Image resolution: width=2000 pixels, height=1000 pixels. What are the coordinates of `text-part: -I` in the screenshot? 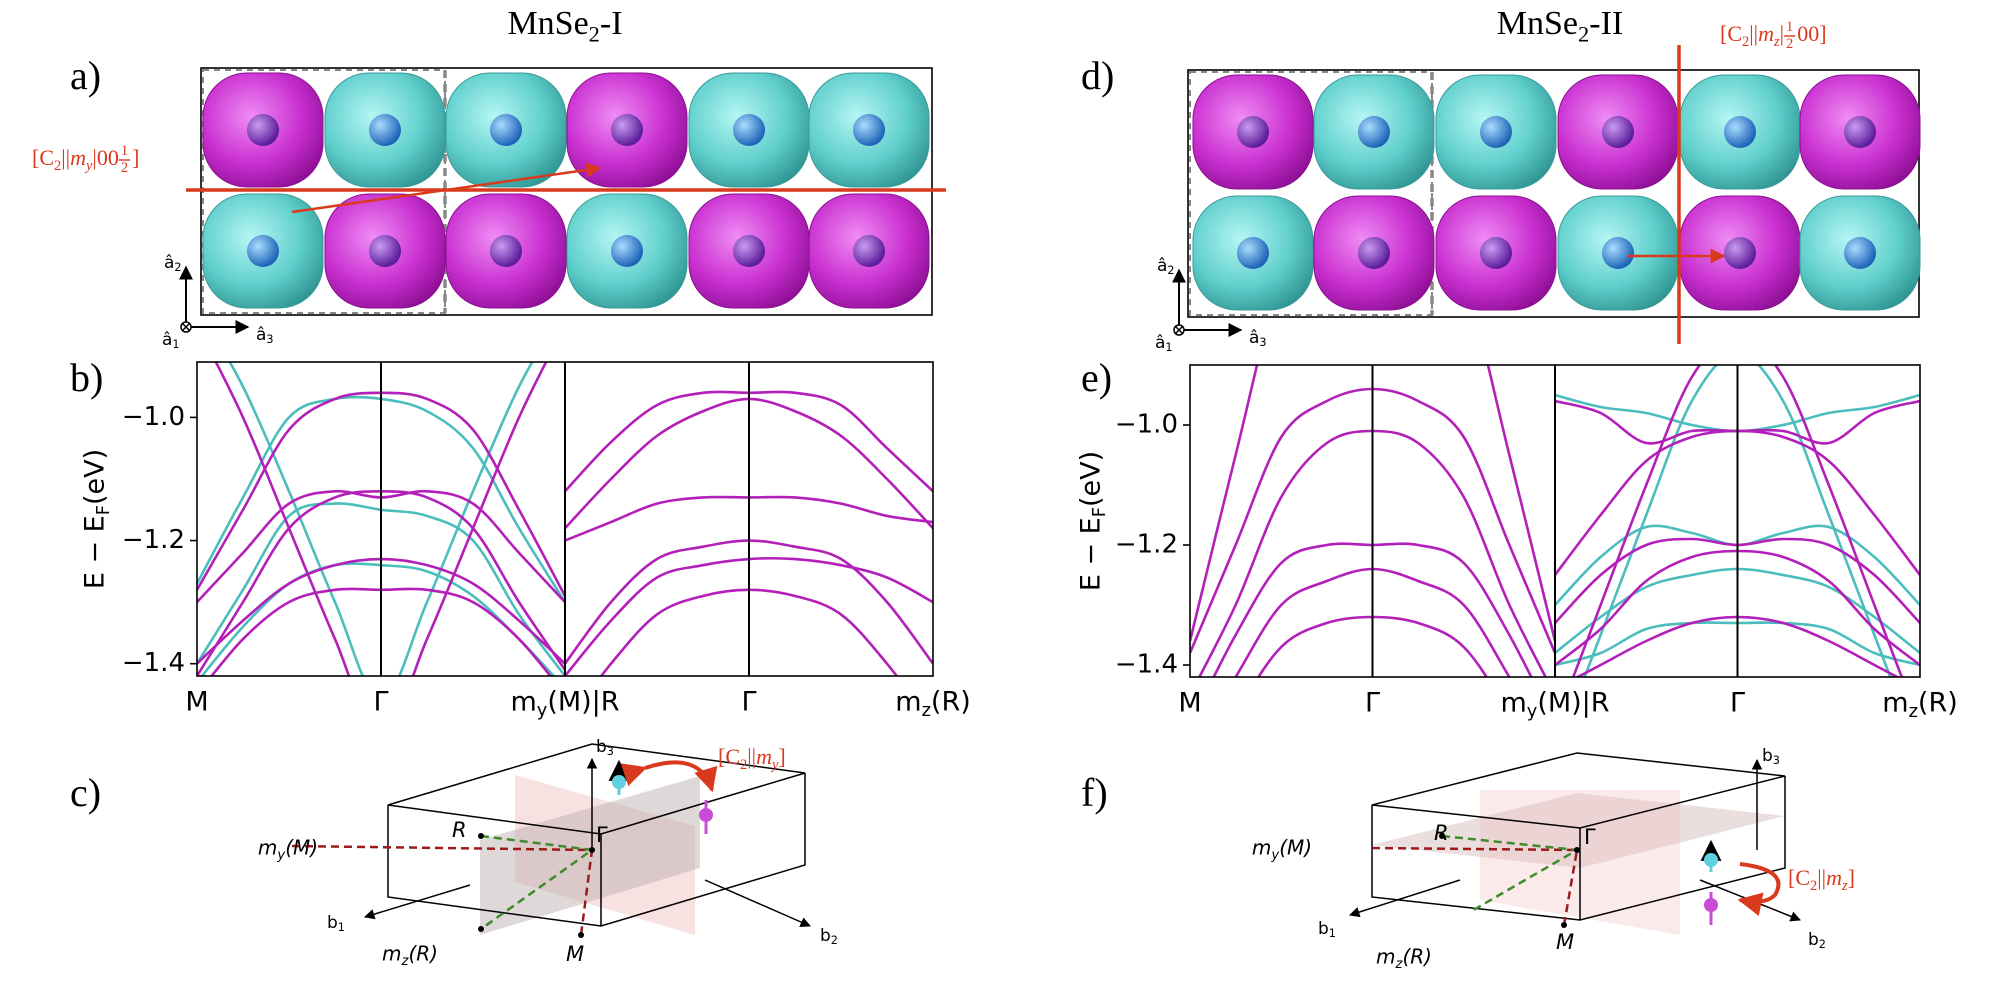 It's located at (611, 23).